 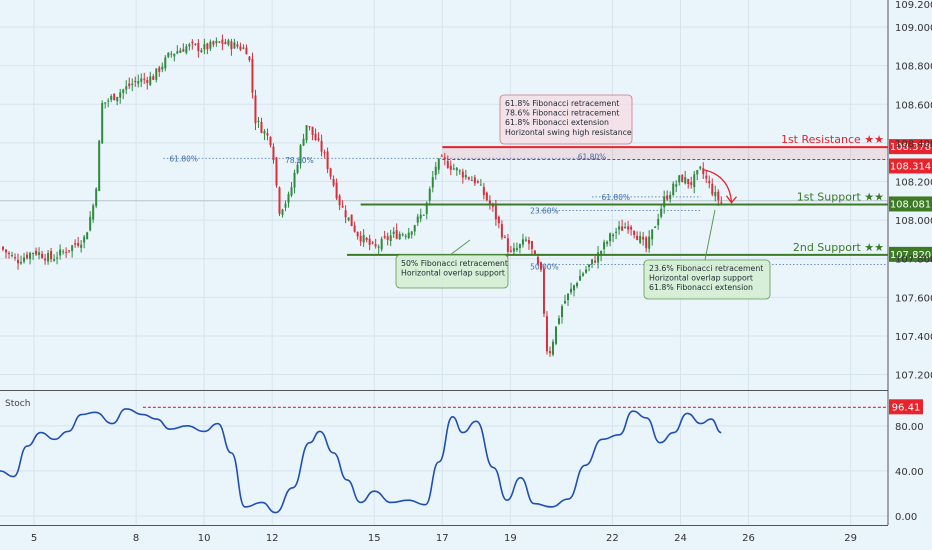 I want to click on price-level-tag-text: 108.081, so click(x=910, y=204).